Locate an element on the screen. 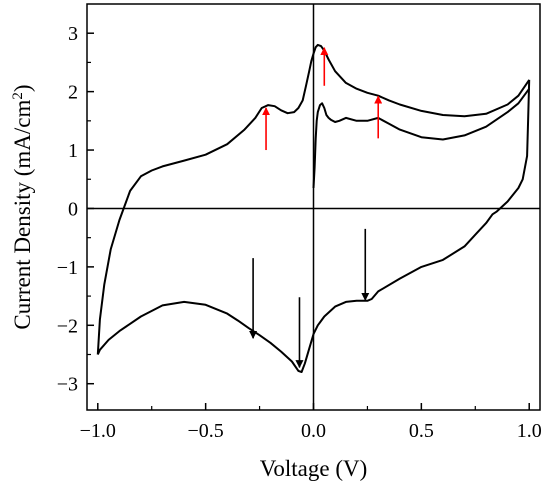 This screenshot has height=491, width=550. y-axis-title-main: Current Density (mA/cm is located at coordinates (22, 215).